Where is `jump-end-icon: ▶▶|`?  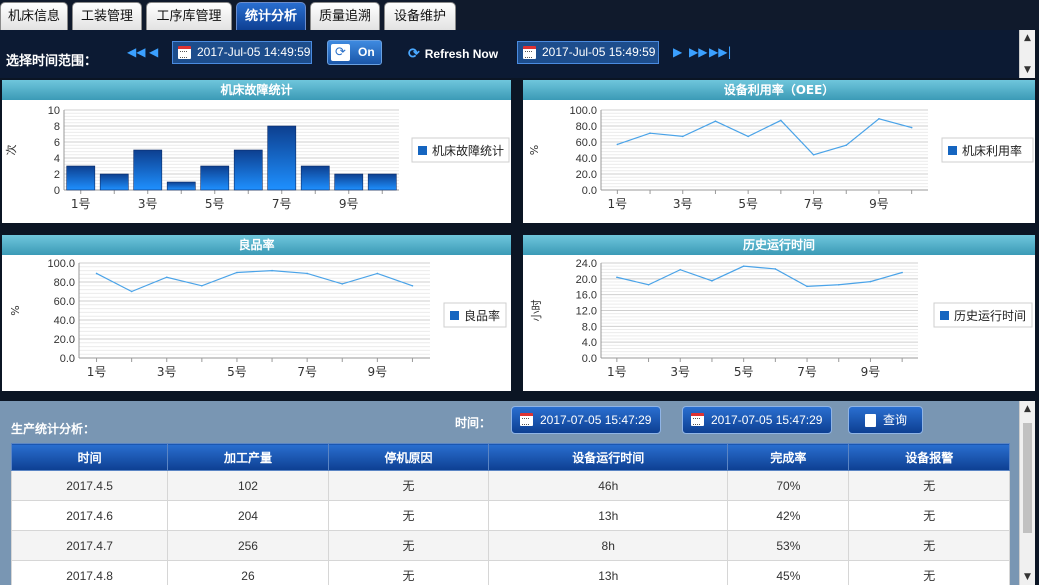 jump-end-icon: ▶▶| is located at coordinates (720, 52).